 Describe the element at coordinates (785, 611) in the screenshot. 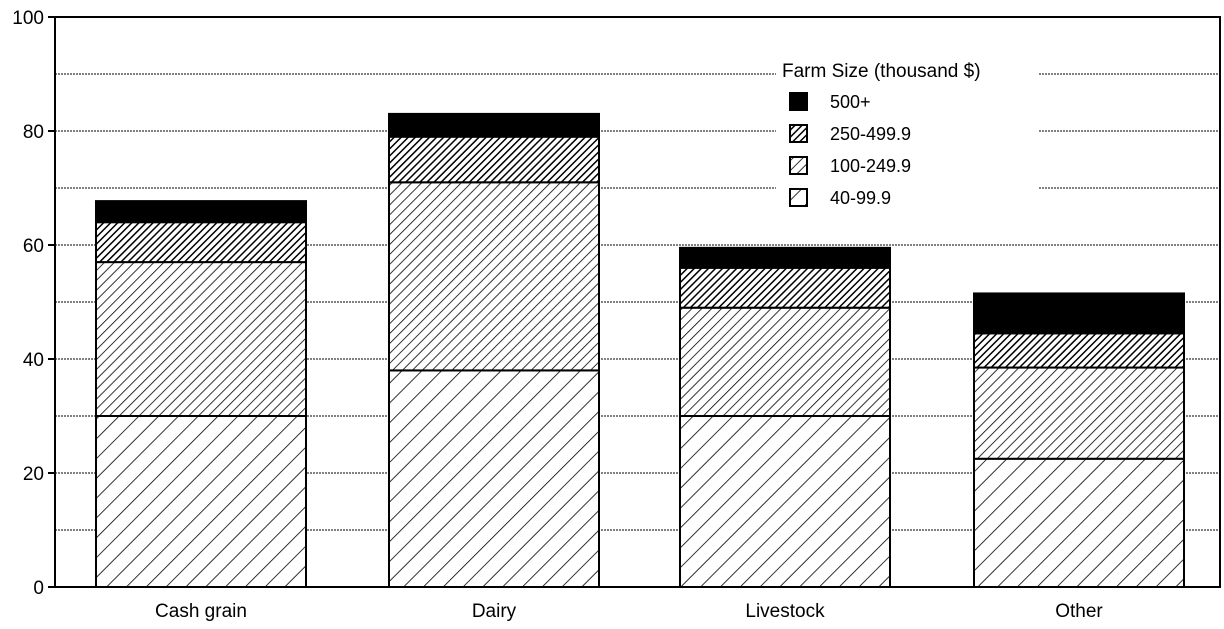

I see `x-tick-label: Livestock` at that location.